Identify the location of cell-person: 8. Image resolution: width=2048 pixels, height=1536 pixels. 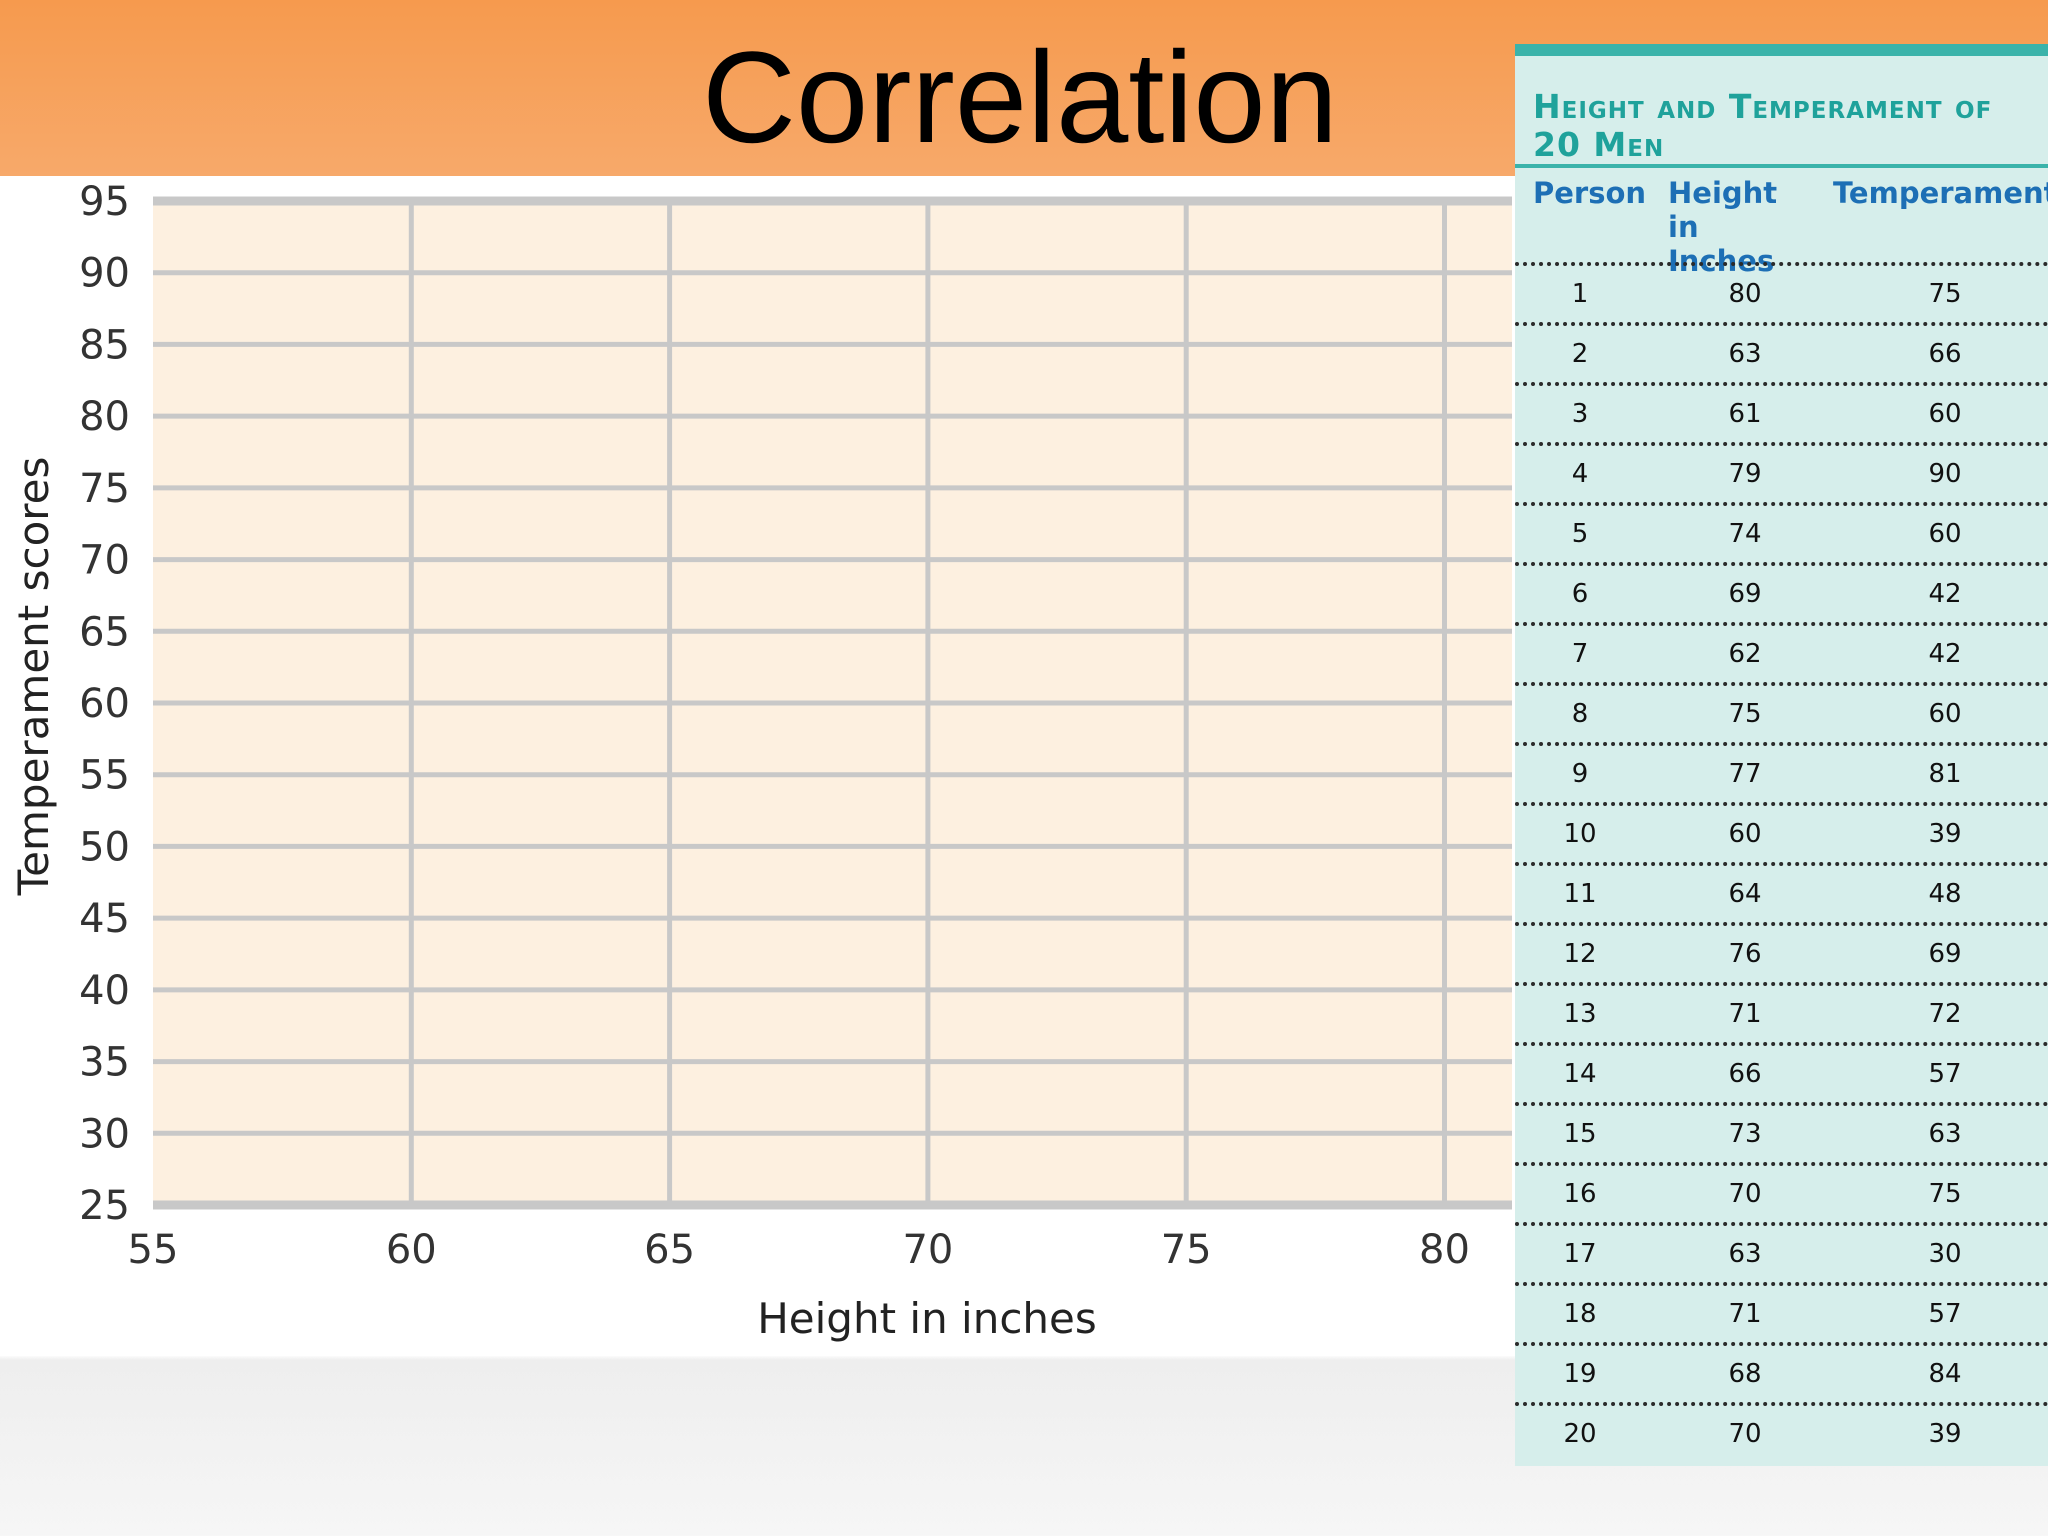
(1580, 714).